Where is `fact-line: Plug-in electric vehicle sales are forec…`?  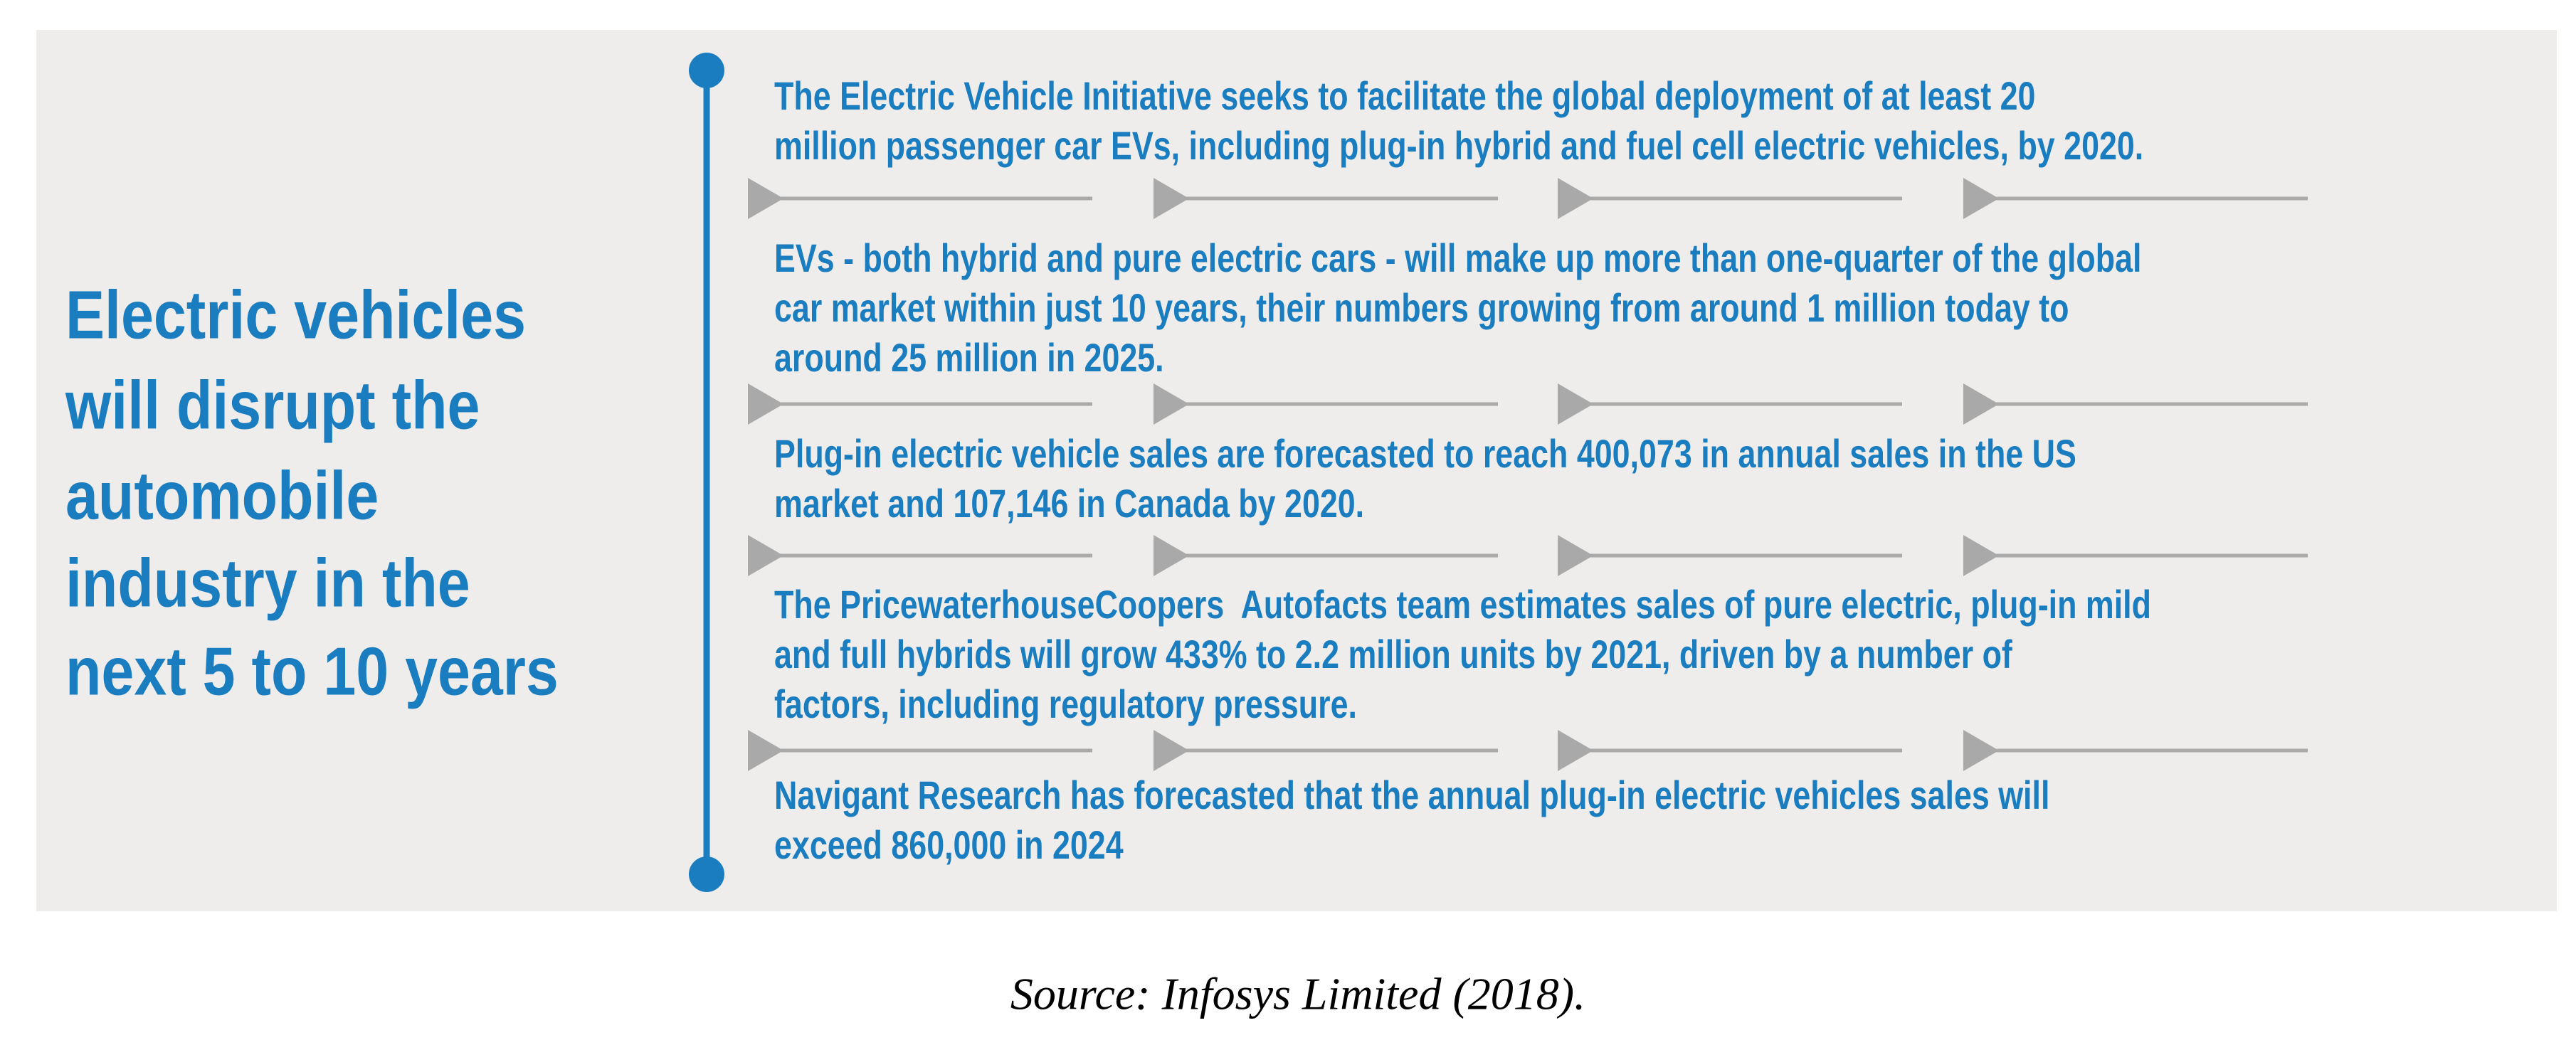
fact-line: Plug-in electric vehicle sales are forec… is located at coordinates (1425, 454).